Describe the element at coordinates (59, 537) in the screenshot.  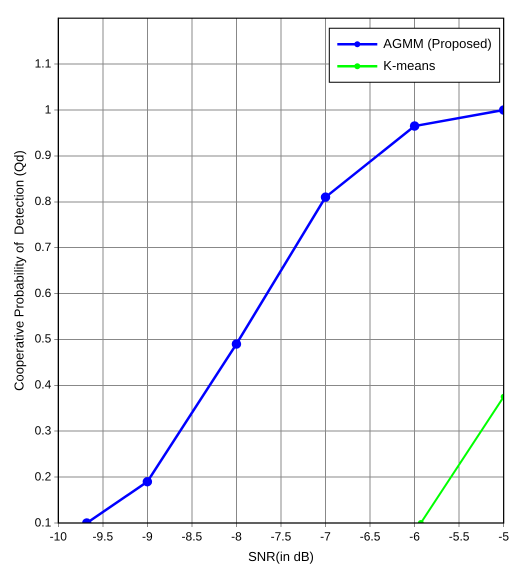
I see `x-tick-label: -10` at that location.